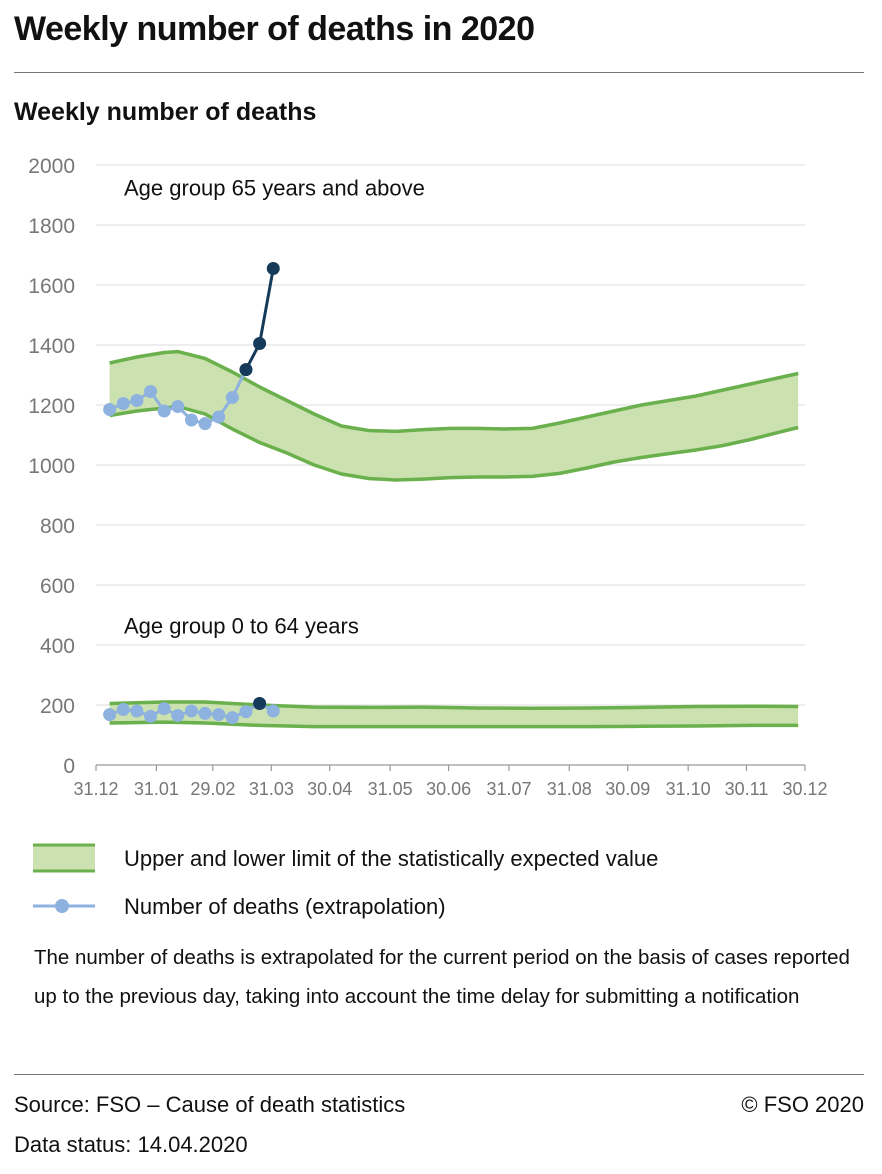 Image resolution: width=882 pixels, height=1174 pixels. I want to click on y-tick-label: 1800, so click(51, 226).